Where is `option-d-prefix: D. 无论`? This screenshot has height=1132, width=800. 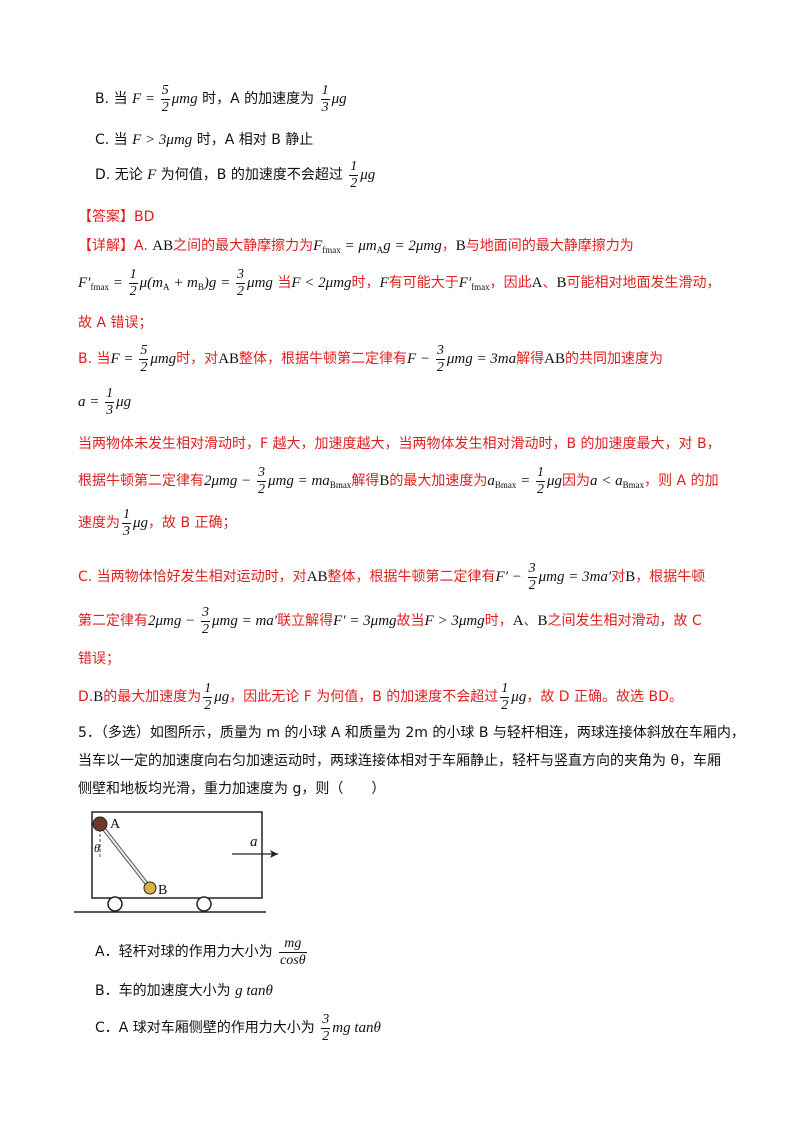 option-d-prefix: D. 无论 is located at coordinates (119, 174).